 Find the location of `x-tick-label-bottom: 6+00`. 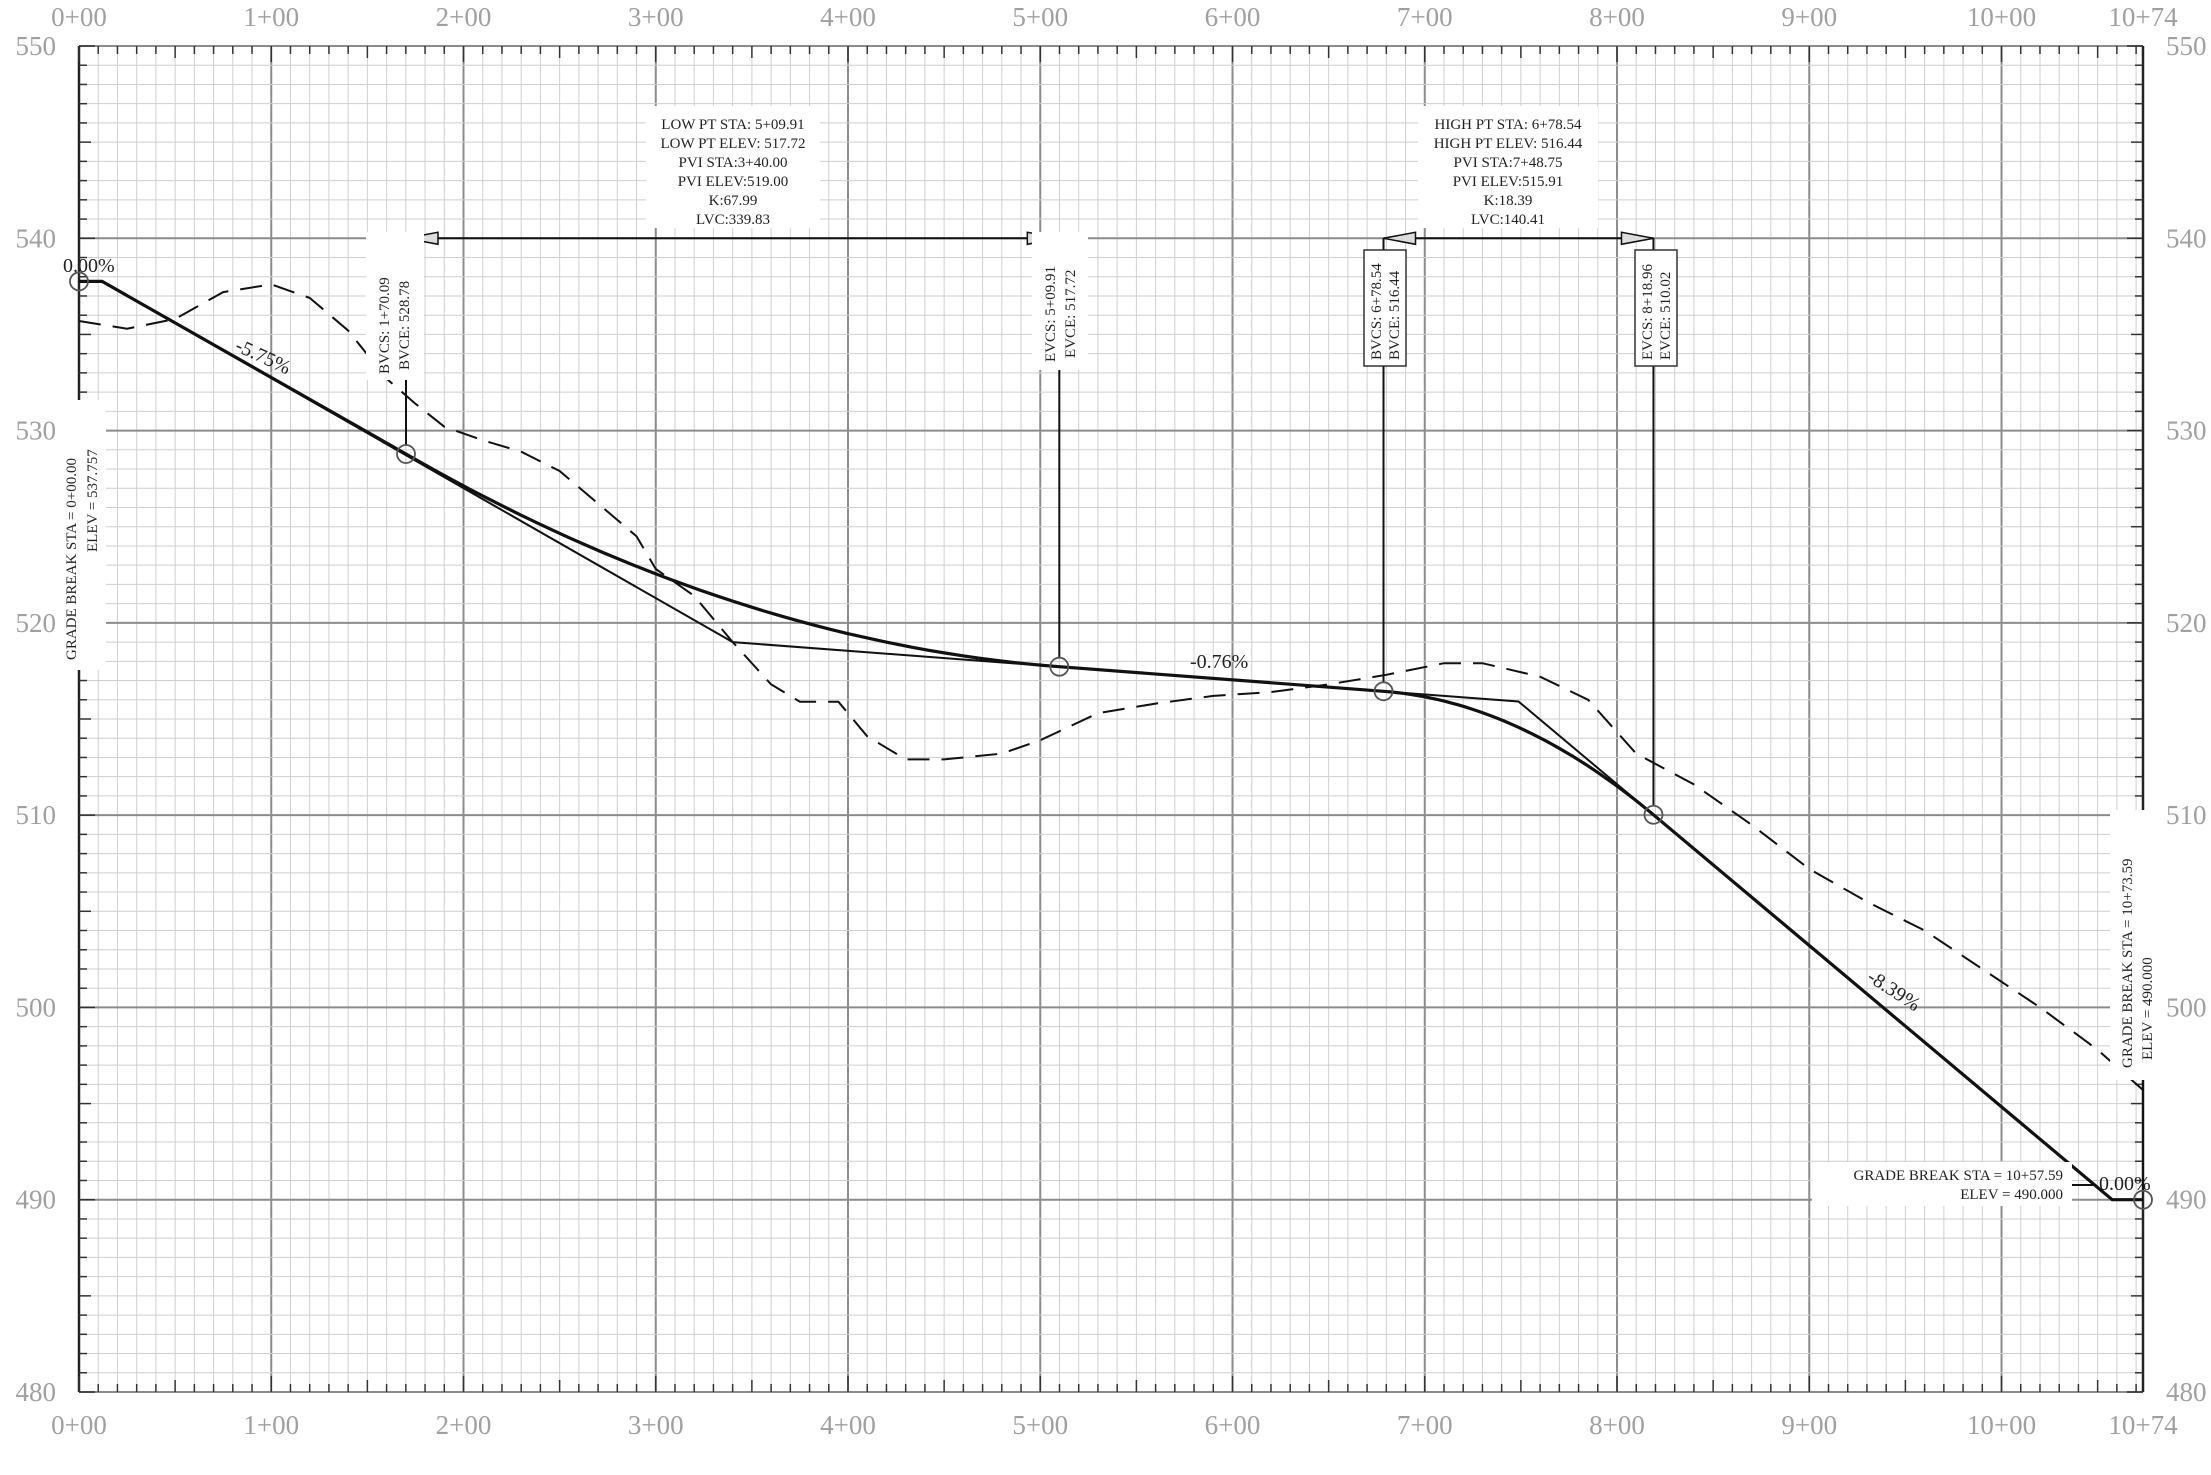

x-tick-label-bottom: 6+00 is located at coordinates (1233, 1425).